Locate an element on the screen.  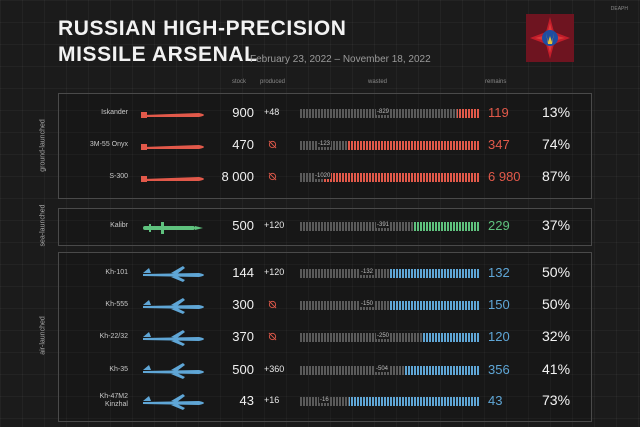
row-stock: 370 is located at coordinates (243, 336).